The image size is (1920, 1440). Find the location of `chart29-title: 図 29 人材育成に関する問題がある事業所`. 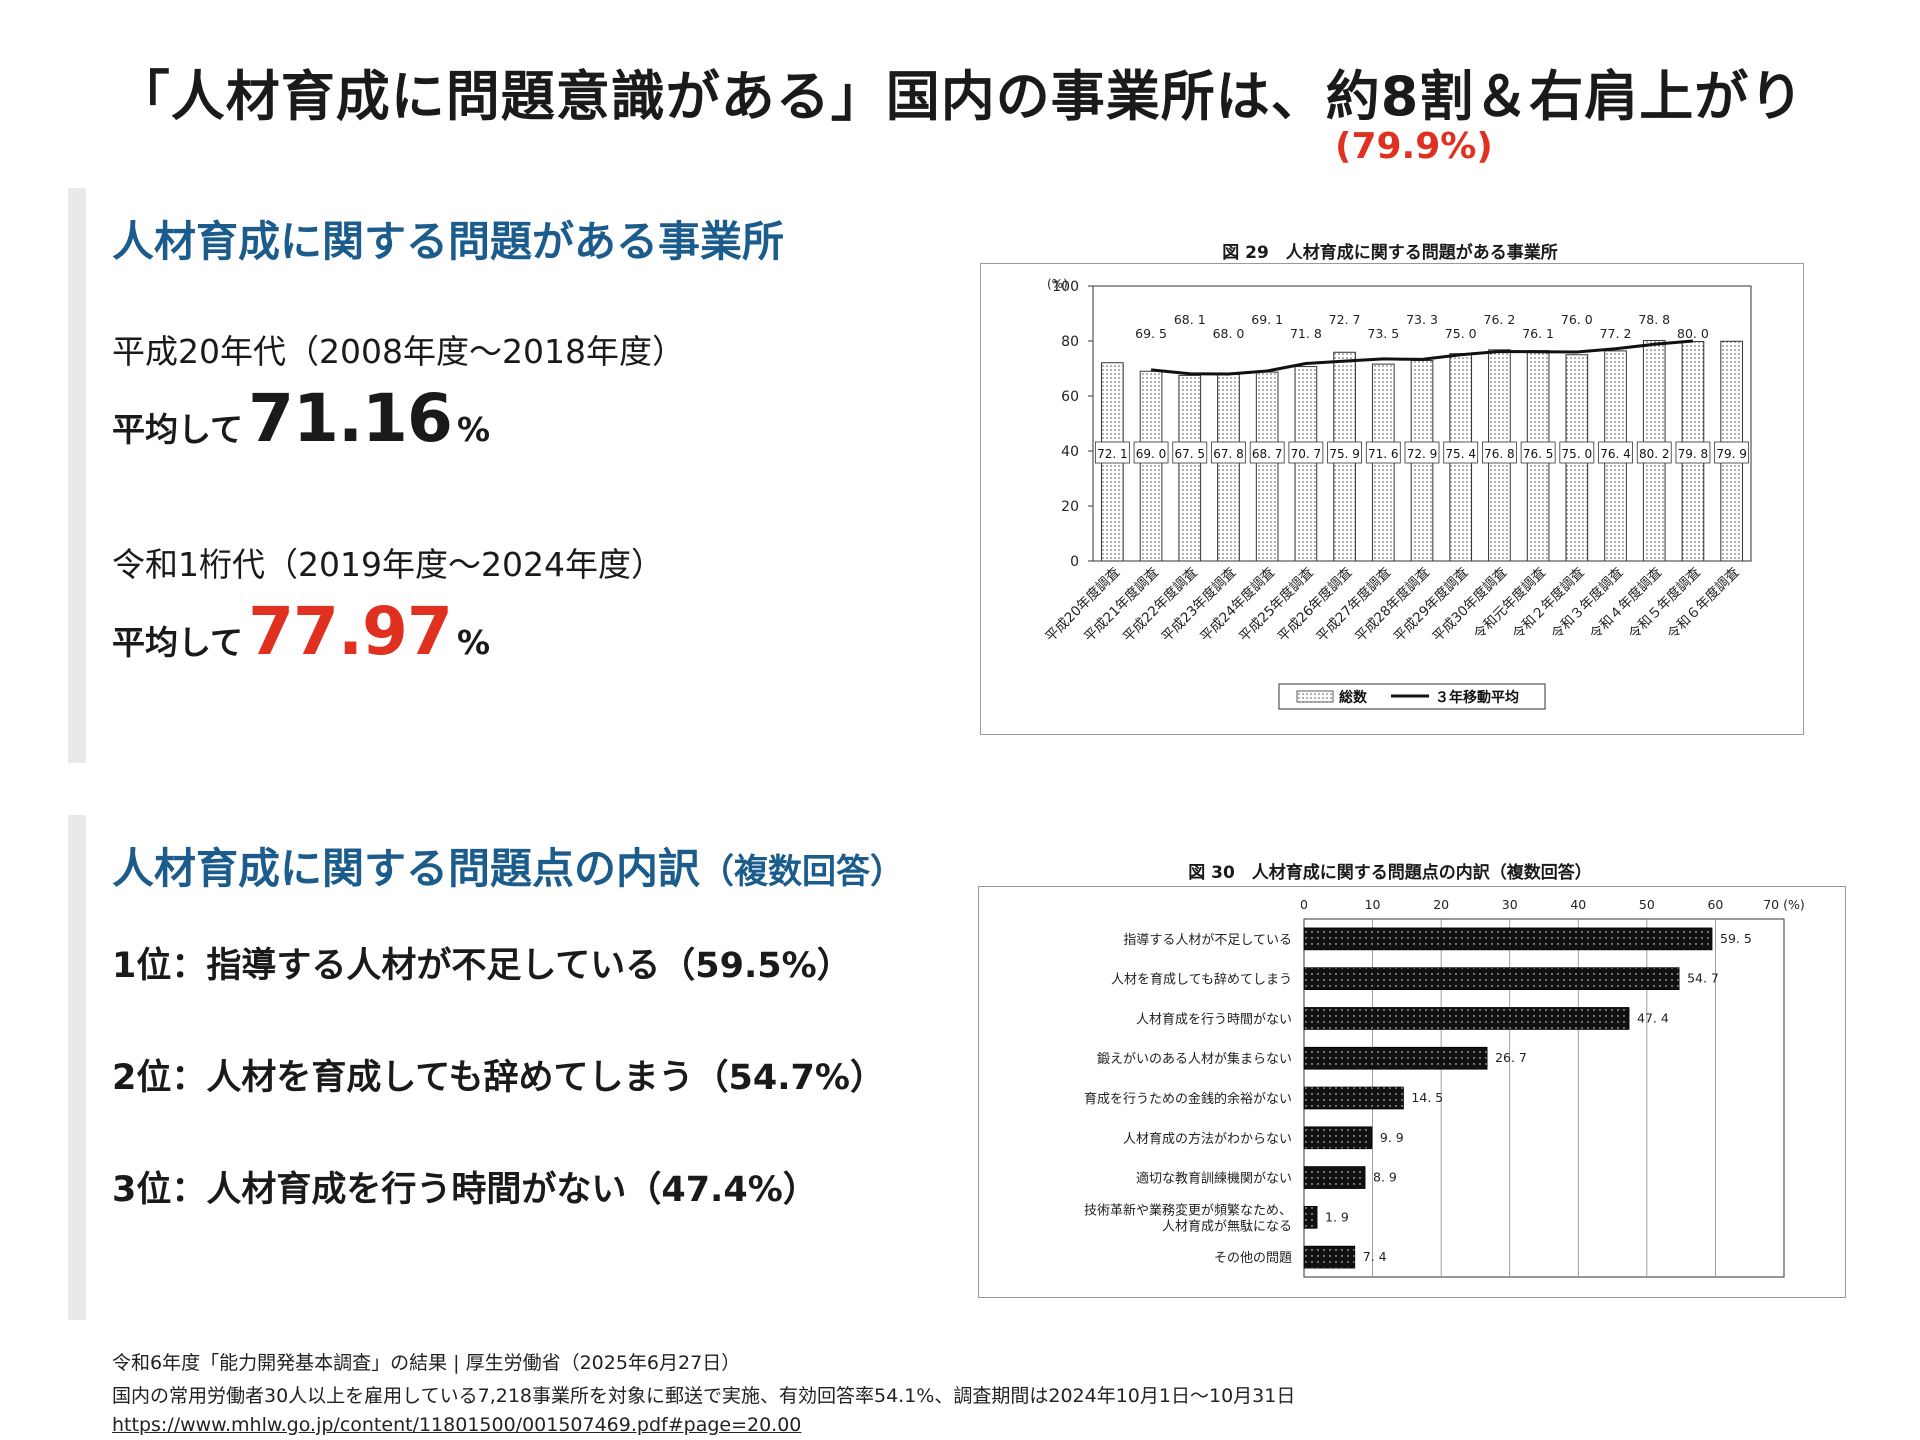

chart29-title: 図 29 人材育成に関する問題がある事業所 is located at coordinates (1390, 253).